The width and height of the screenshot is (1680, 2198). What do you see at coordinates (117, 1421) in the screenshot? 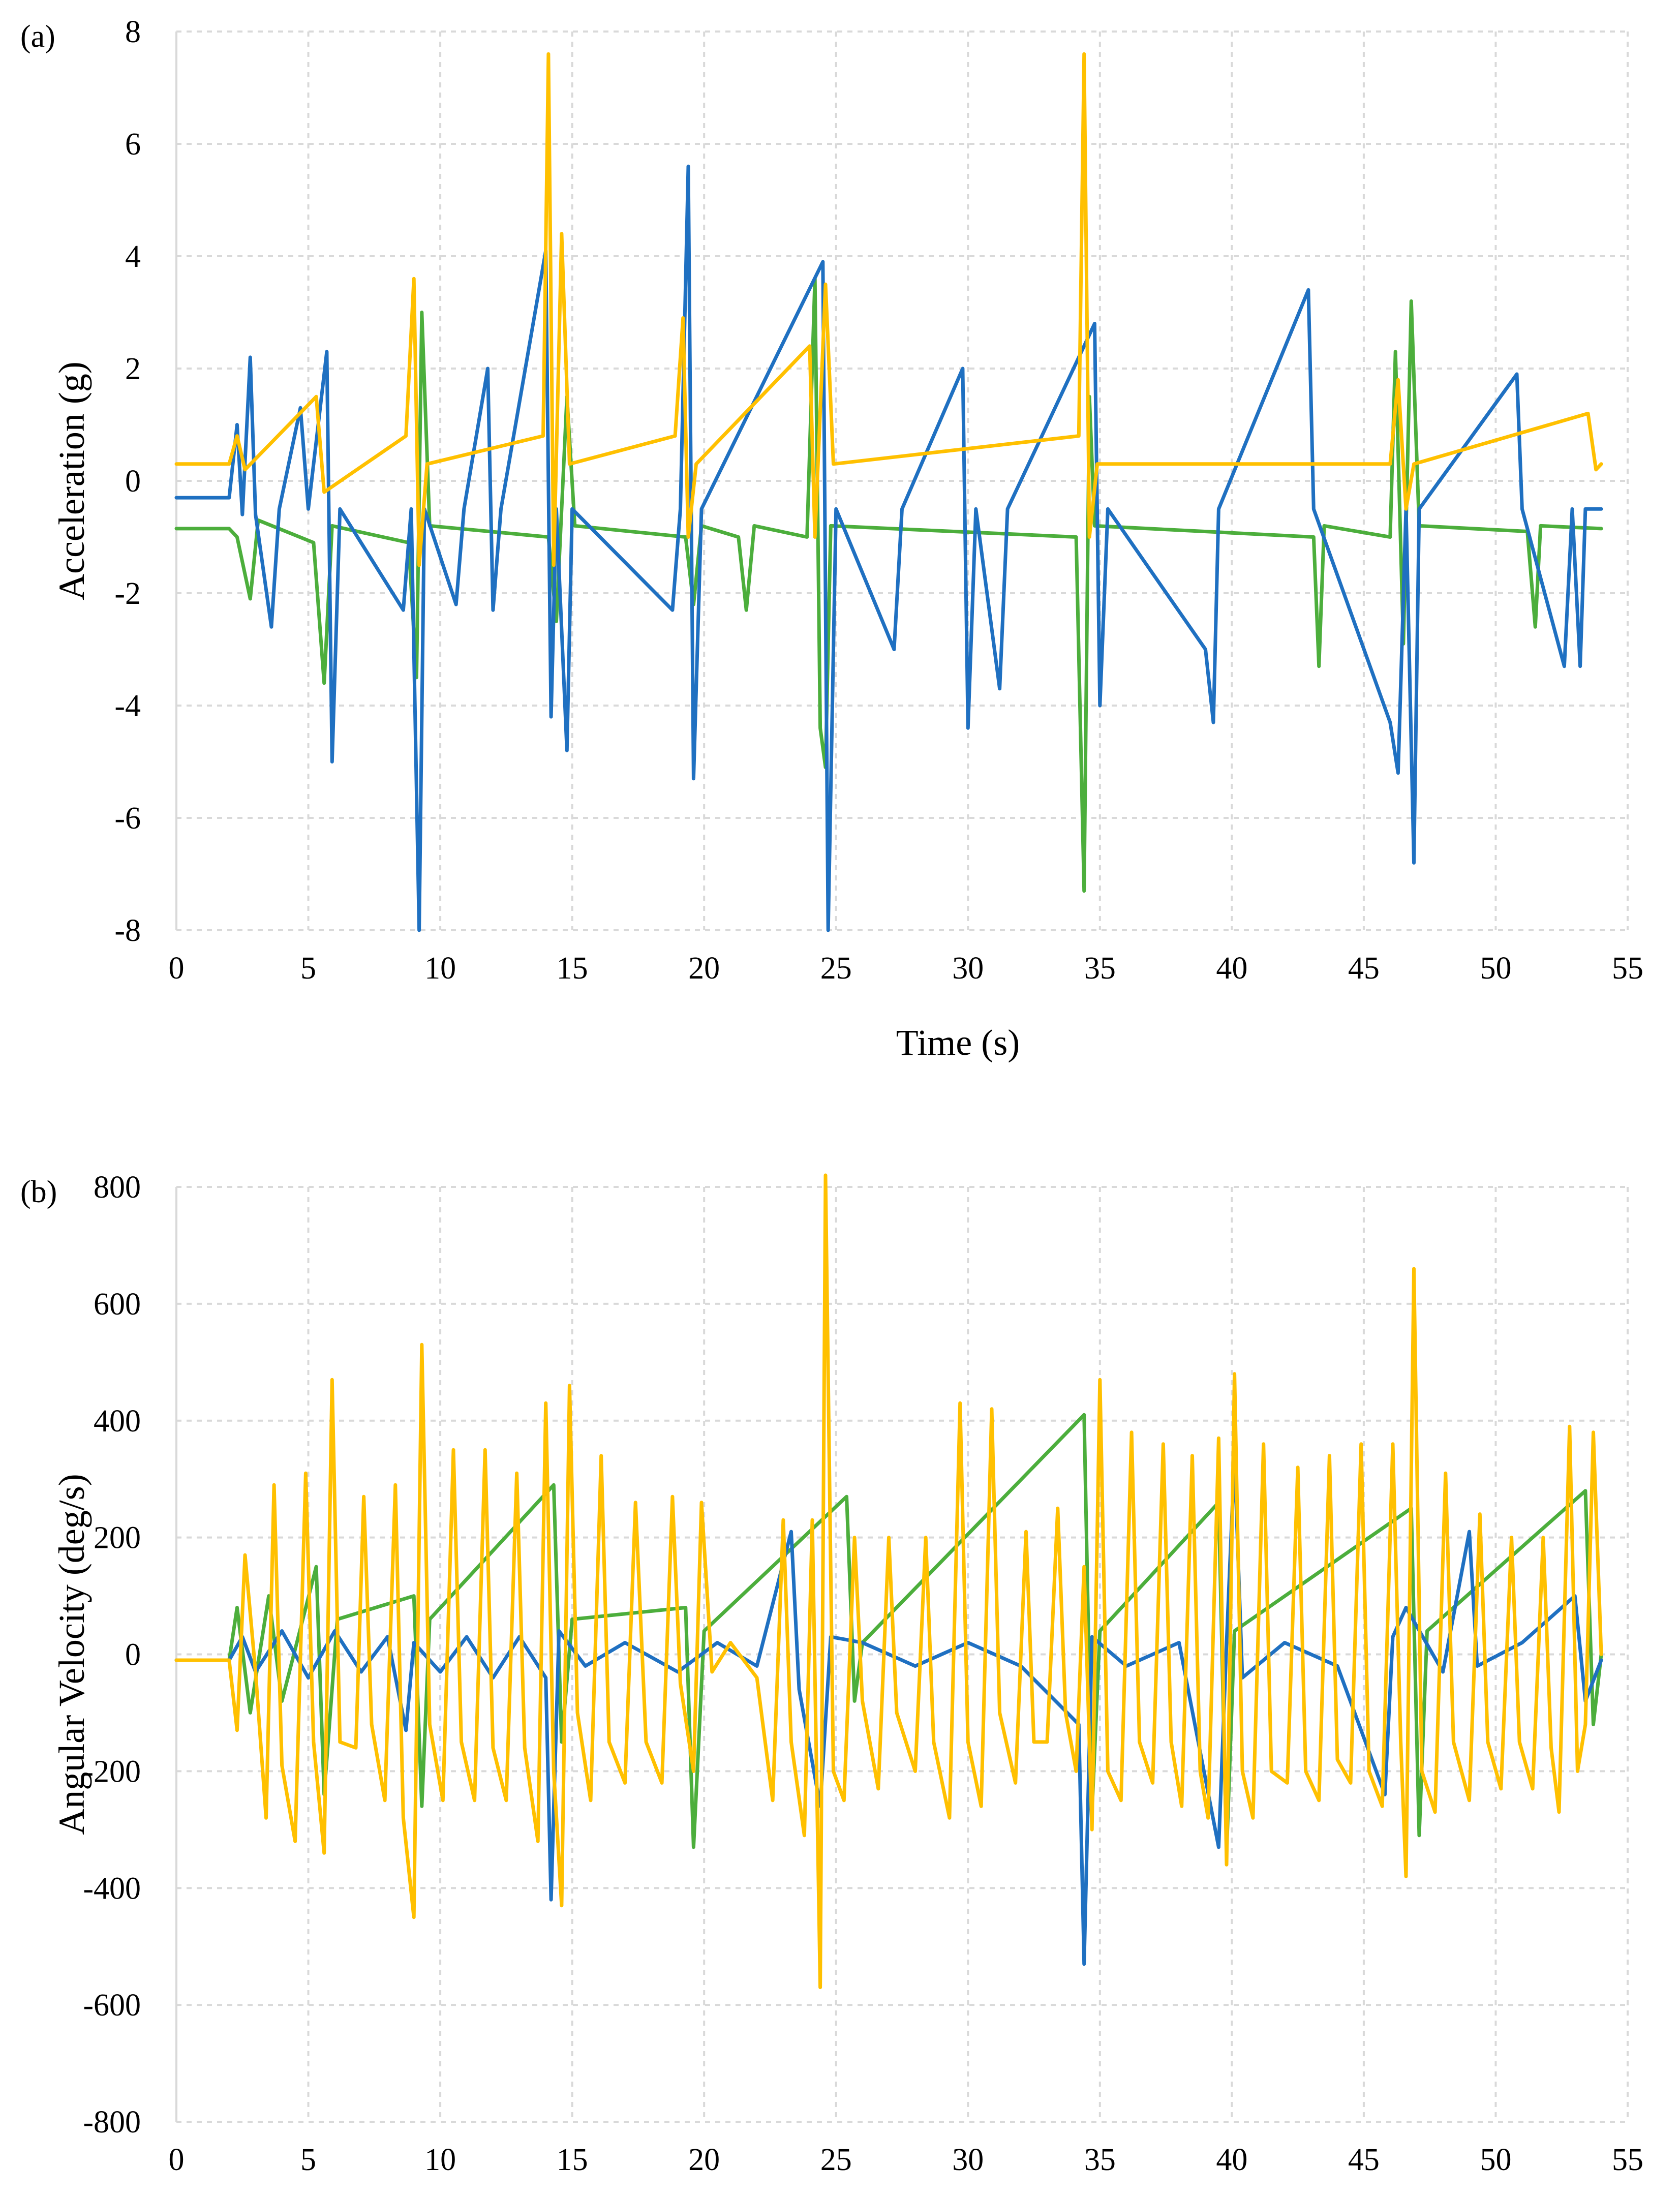
I see `y-tick-label: 400` at bounding box center [117, 1421].